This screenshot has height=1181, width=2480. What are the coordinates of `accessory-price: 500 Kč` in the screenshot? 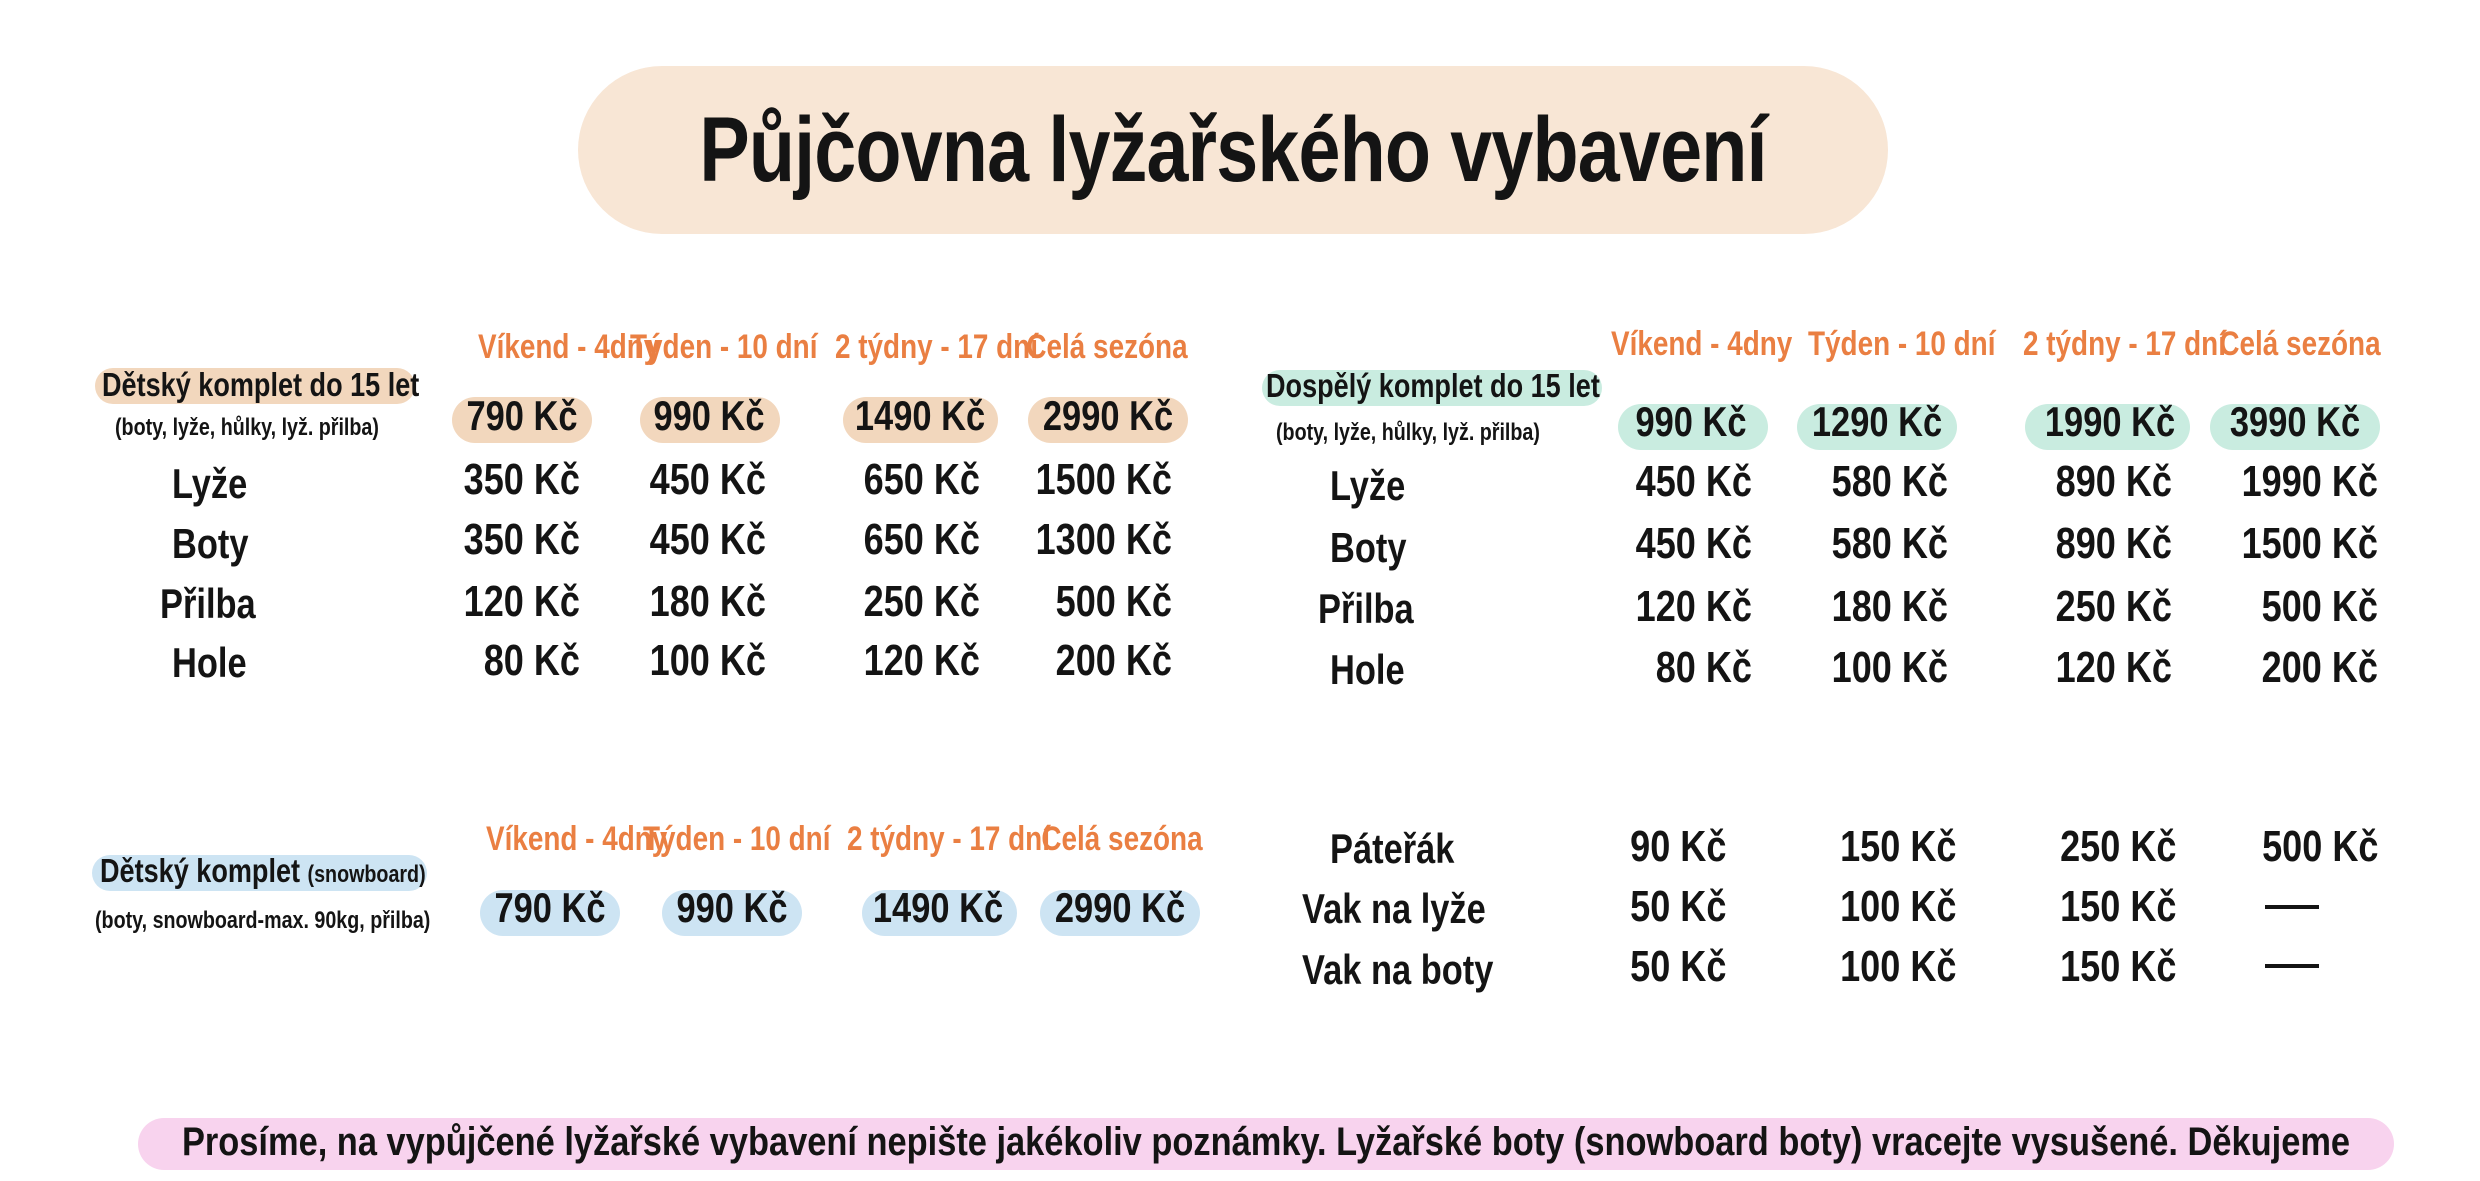 It's located at (2320, 846).